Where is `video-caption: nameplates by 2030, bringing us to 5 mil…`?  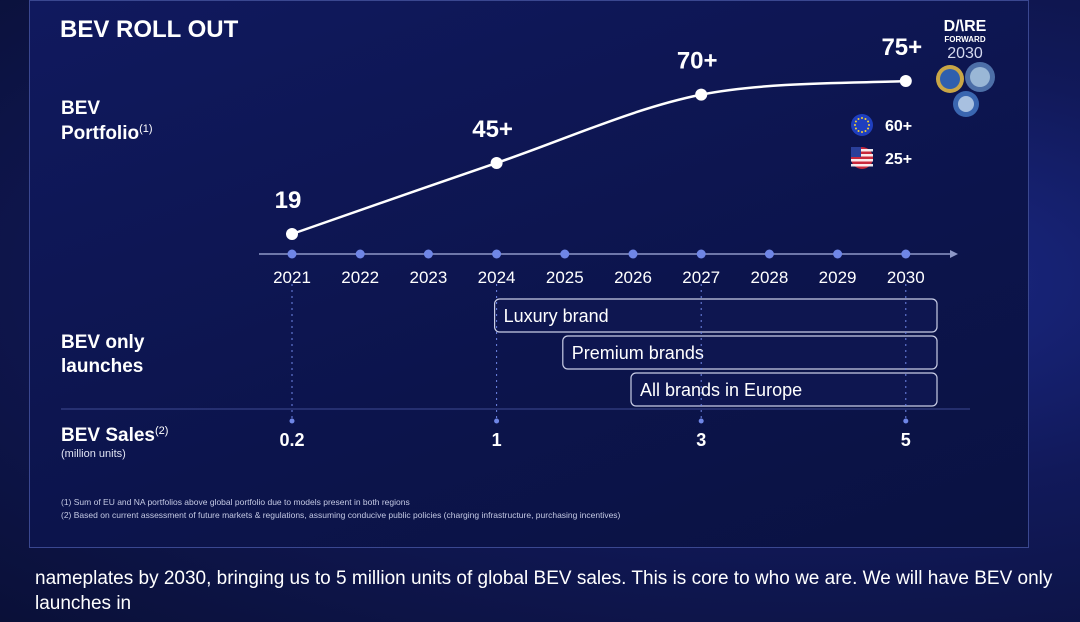 video-caption: nameplates by 2030, bringing us to 5 mil… is located at coordinates (544, 591).